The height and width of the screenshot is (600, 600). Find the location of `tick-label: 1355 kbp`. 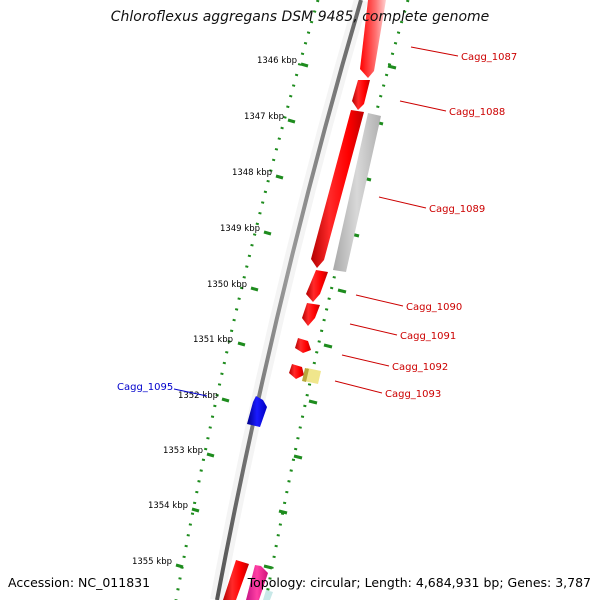

tick-label: 1355 kbp is located at coordinates (152, 562).